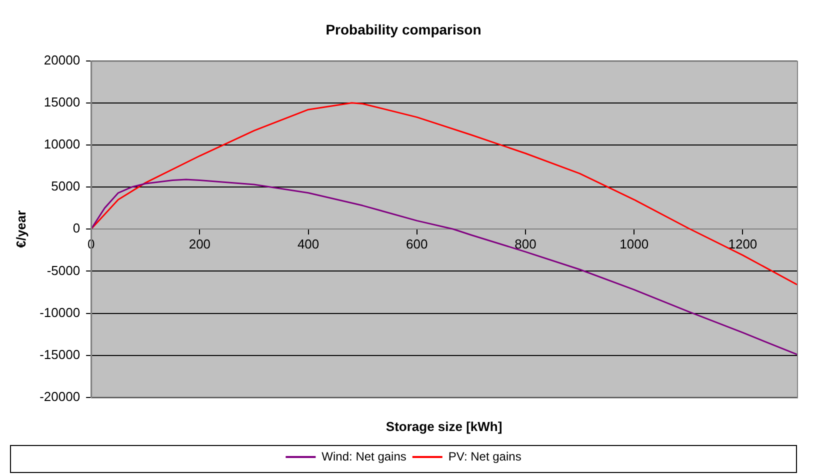 This screenshot has height=475, width=817. I want to click on x-axis-title: Storage size [kWh], so click(444, 426).